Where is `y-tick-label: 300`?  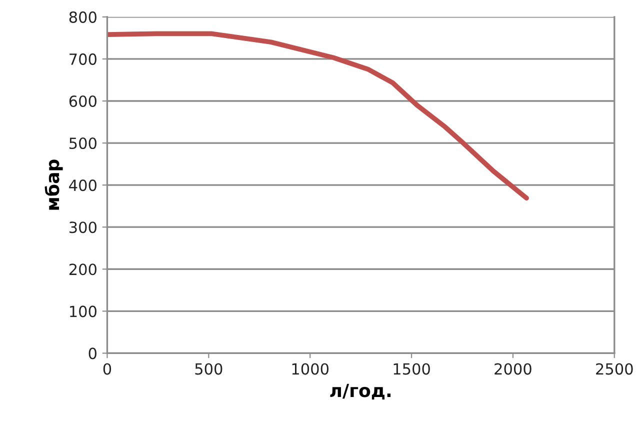 y-tick-label: 300 is located at coordinates (82, 228).